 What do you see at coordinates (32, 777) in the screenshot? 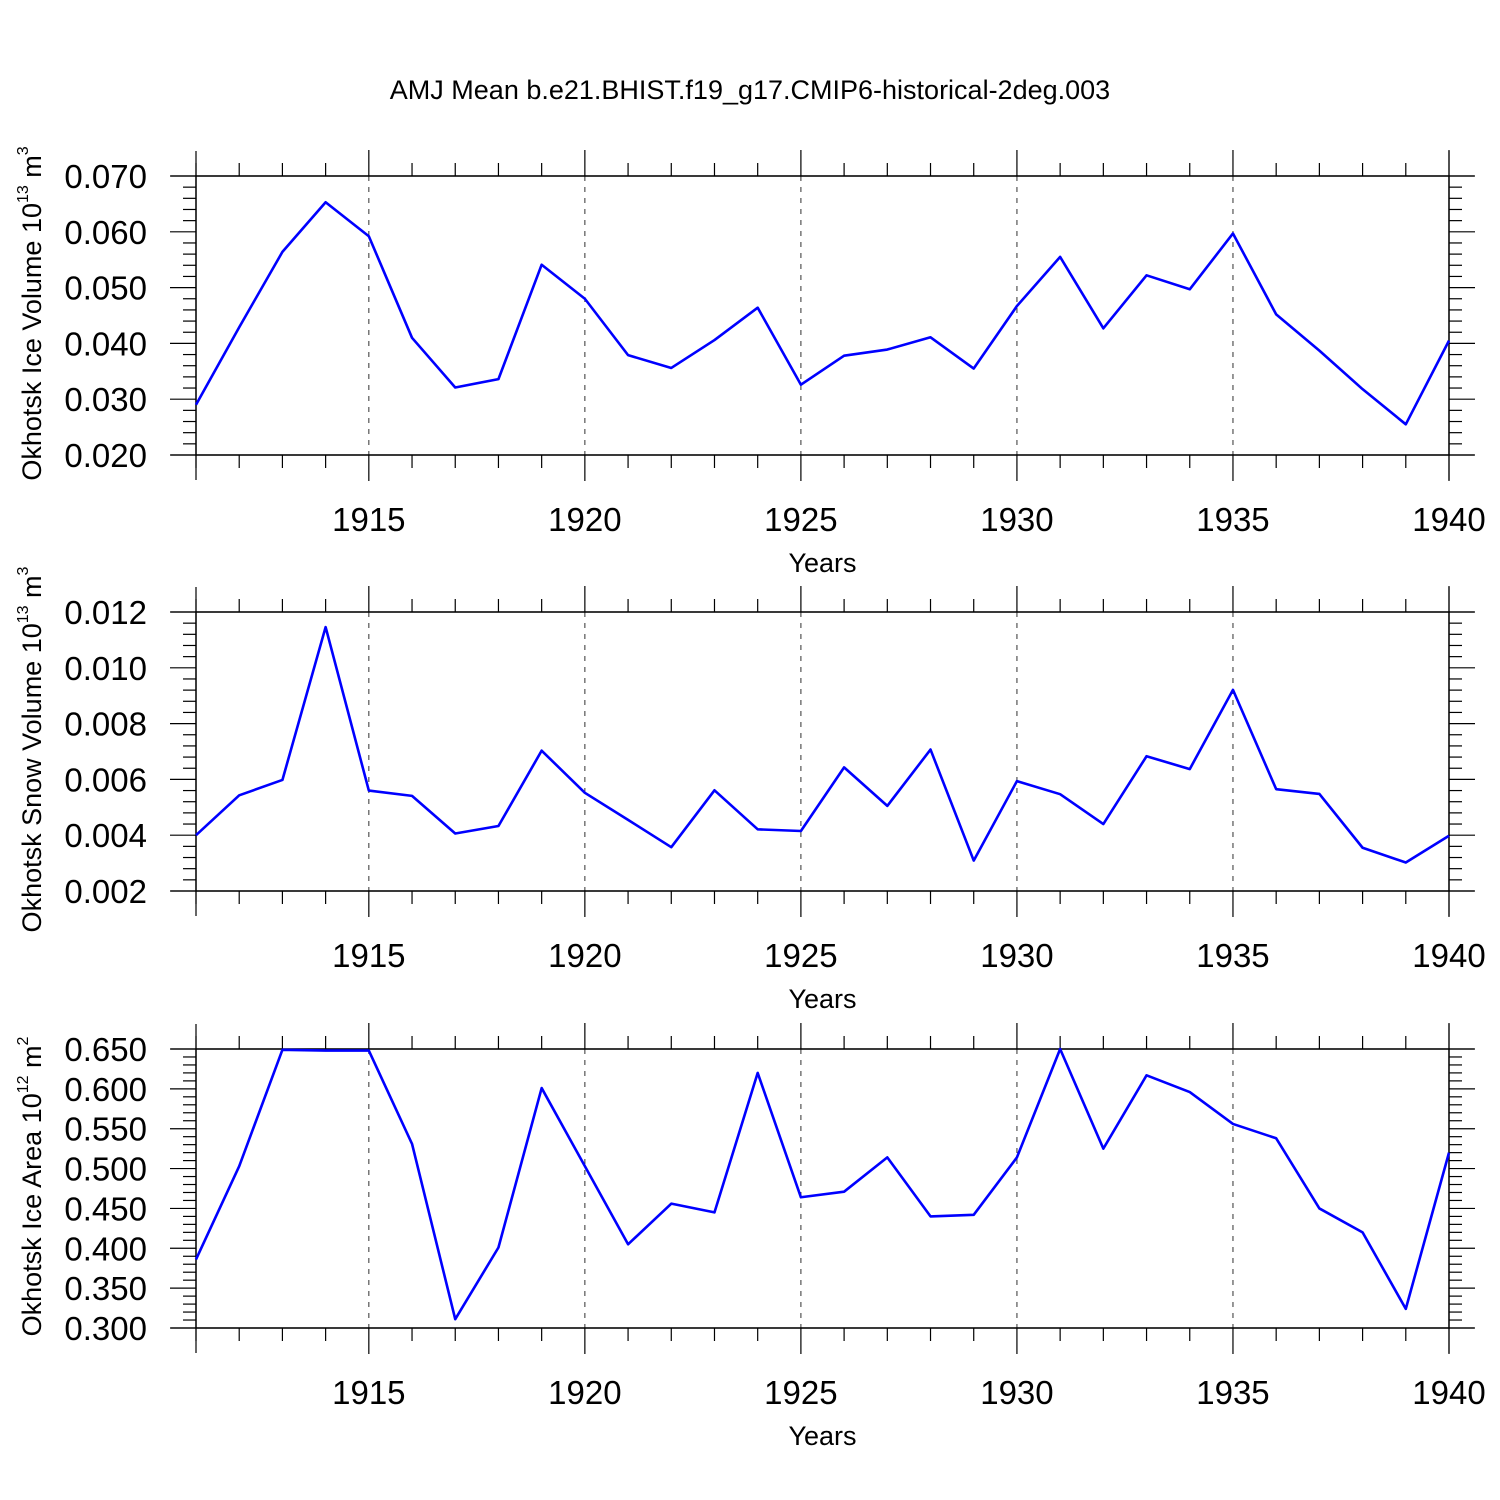
I see `y-axis-label-text: Okhotsk Snow Volume 10` at bounding box center [32, 777].